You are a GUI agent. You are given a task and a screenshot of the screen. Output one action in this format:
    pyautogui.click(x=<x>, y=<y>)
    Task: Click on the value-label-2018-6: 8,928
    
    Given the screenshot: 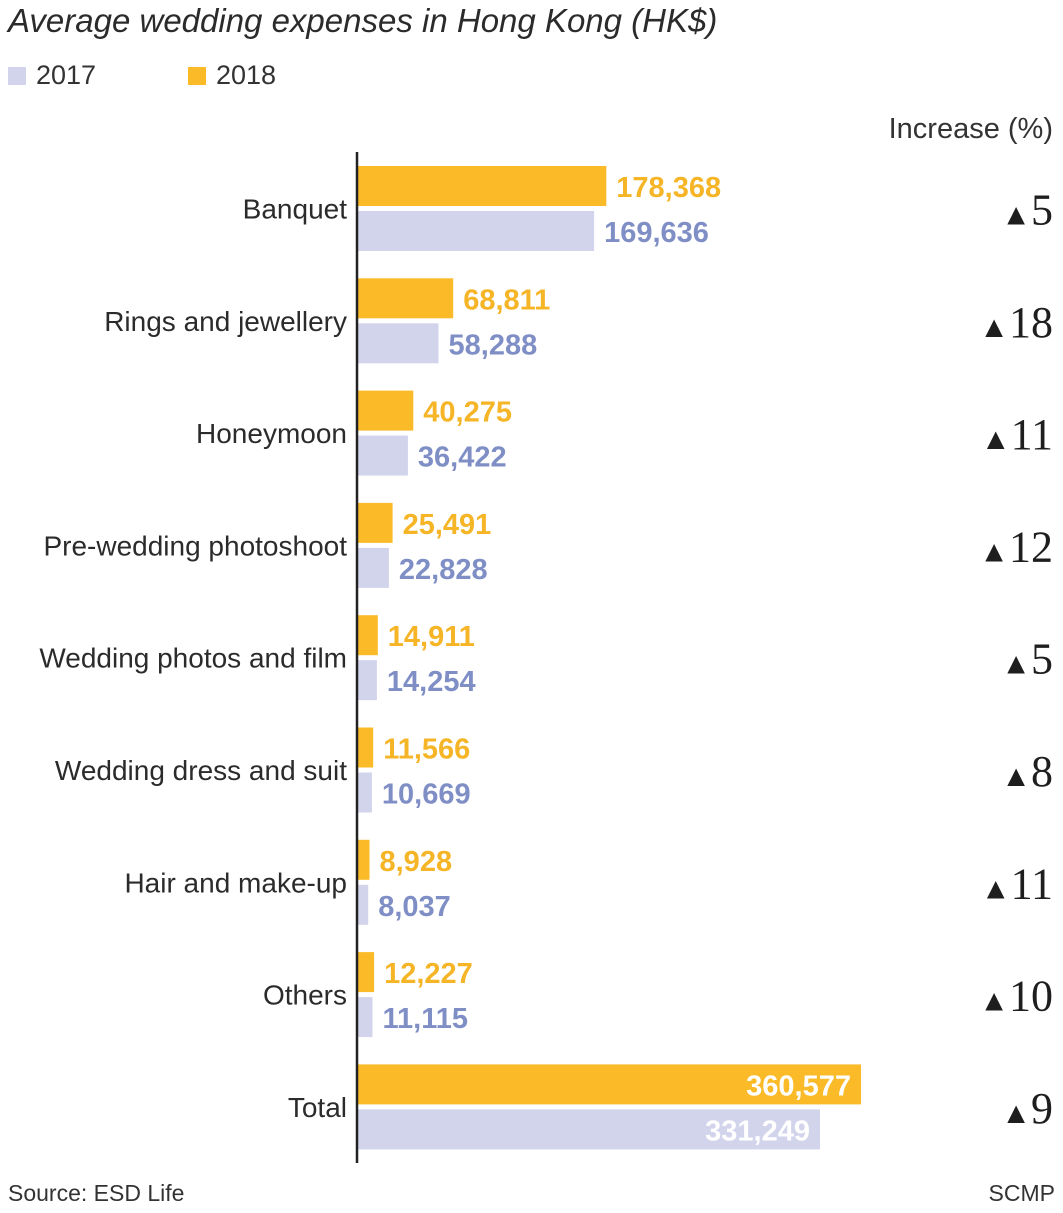 What is the action you would take?
    pyautogui.click(x=416, y=862)
    